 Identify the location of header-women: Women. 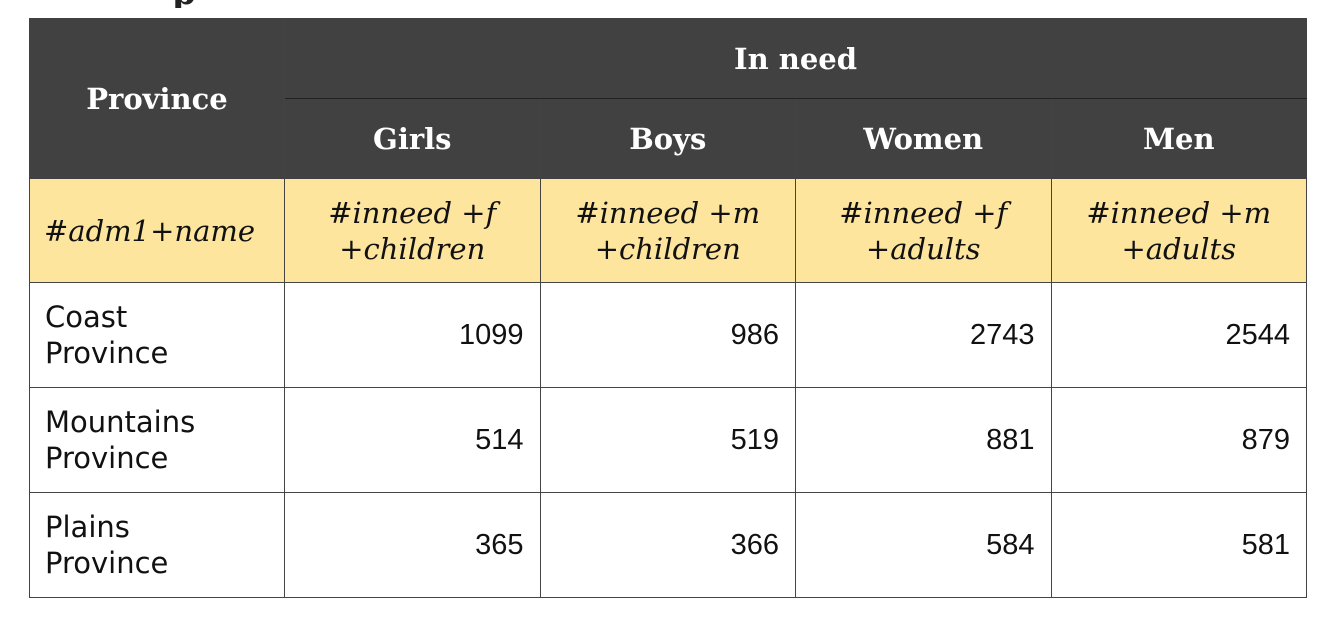
(923, 138).